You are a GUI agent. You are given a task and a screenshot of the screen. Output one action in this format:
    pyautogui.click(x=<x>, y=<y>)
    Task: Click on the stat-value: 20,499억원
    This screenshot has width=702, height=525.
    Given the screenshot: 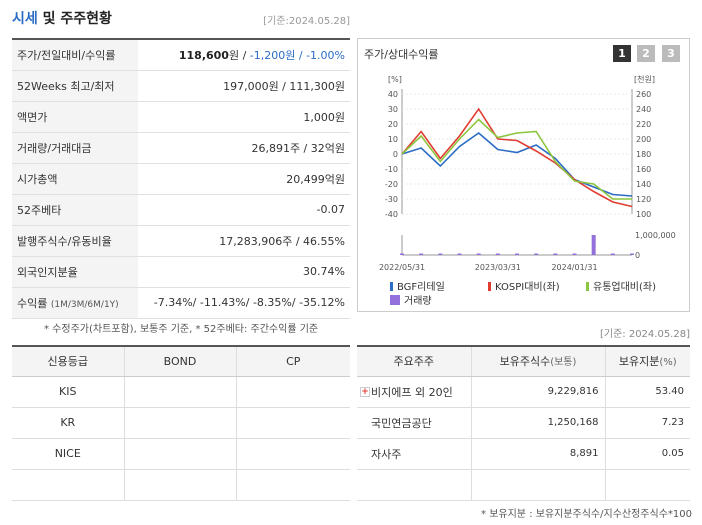 What is the action you would take?
    pyautogui.click(x=244, y=179)
    